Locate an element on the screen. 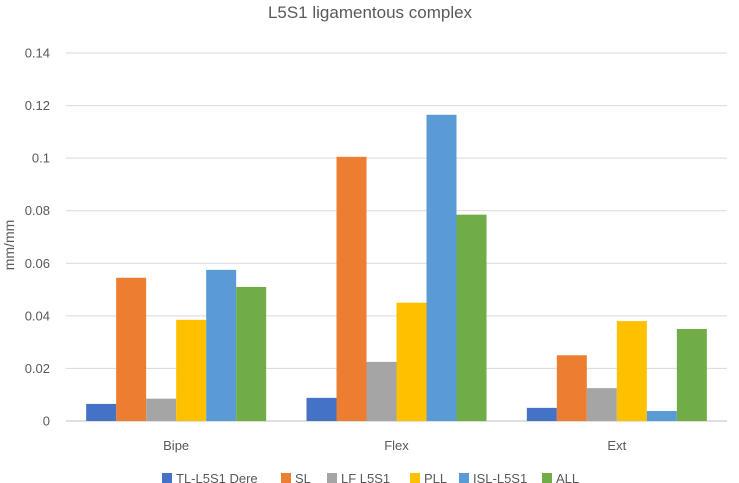  bar-flex-lf-l5s1 is located at coordinates (381, 391).